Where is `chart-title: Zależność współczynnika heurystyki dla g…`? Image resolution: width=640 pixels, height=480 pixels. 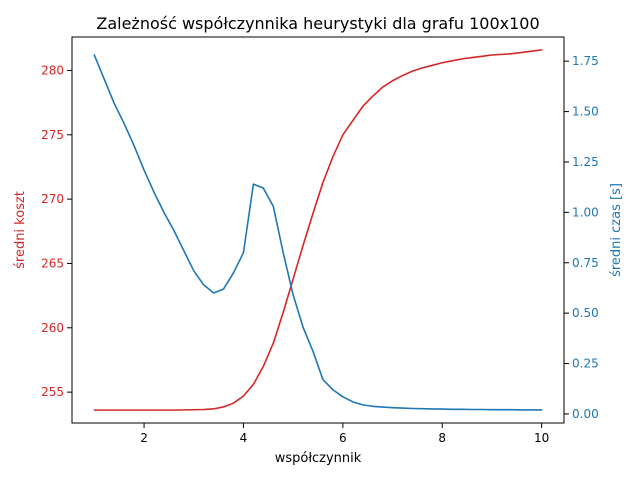 chart-title: Zależność współczynnika heurystyki dla g… is located at coordinates (317, 23).